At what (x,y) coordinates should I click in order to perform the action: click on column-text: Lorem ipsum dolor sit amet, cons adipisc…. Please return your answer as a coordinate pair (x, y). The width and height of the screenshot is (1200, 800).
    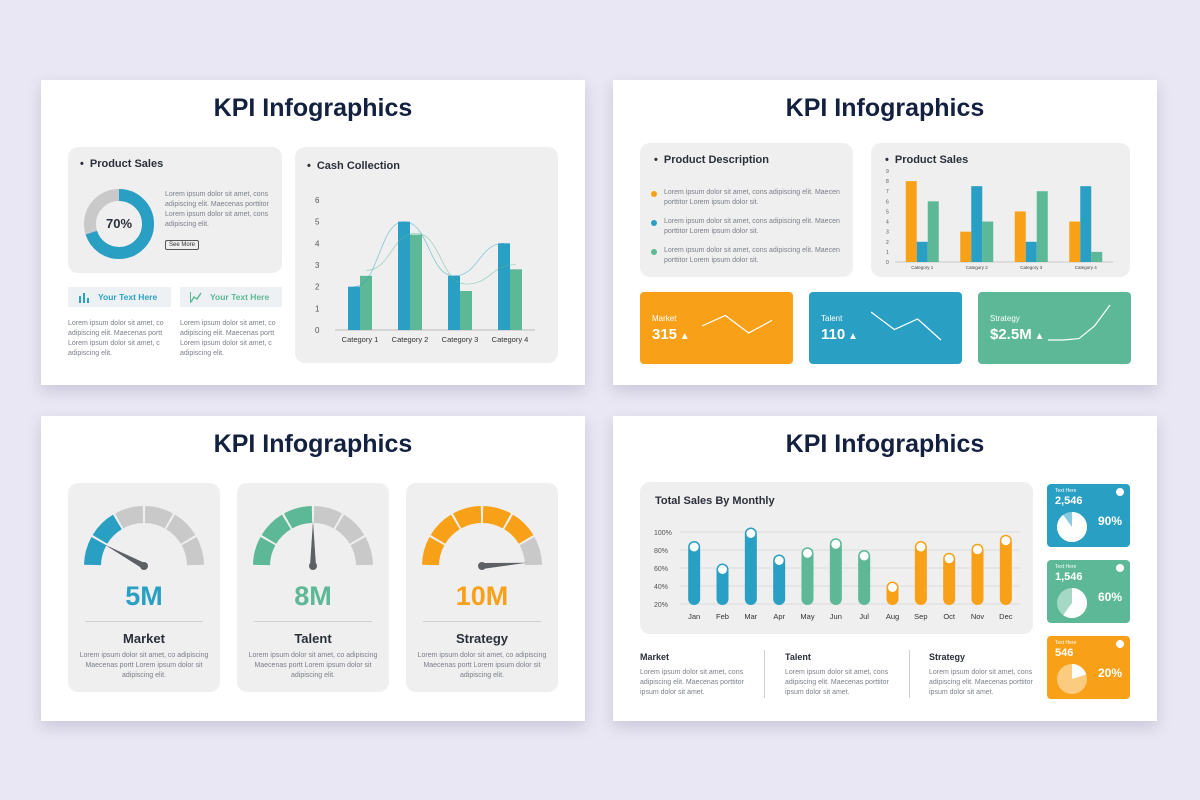
    Looking at the image, I should click on (981, 682).